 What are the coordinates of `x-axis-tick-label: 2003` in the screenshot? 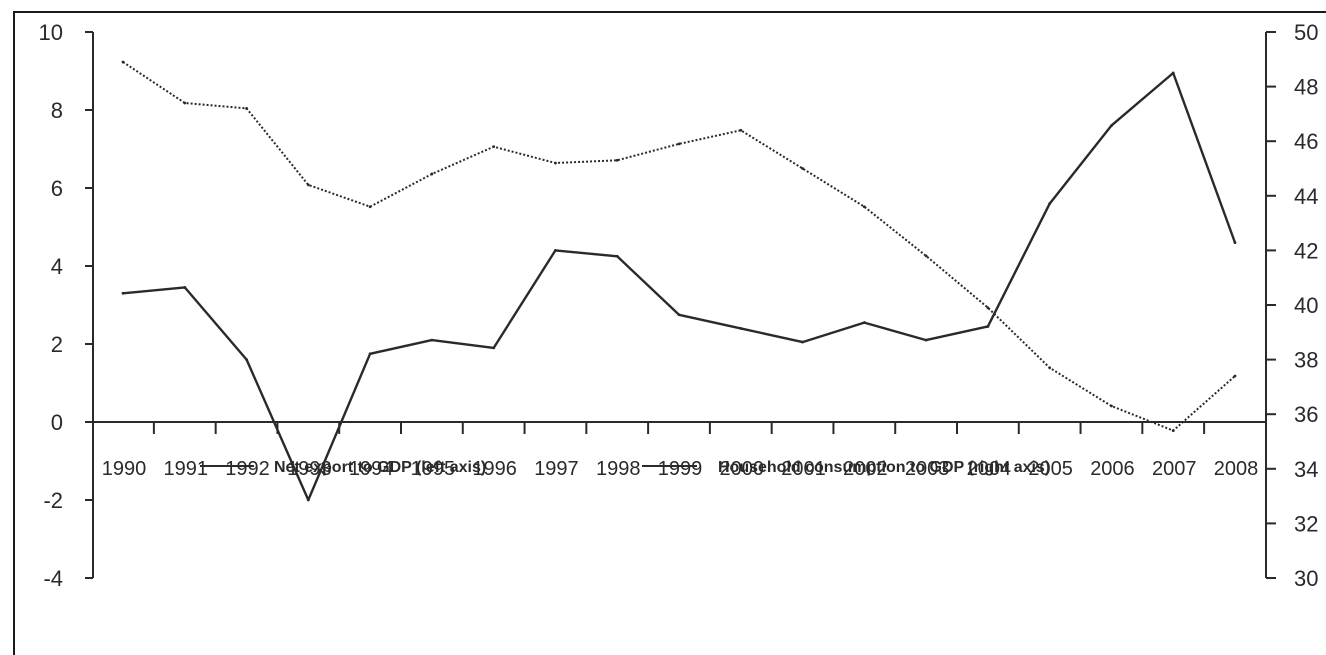 It's located at (927, 469).